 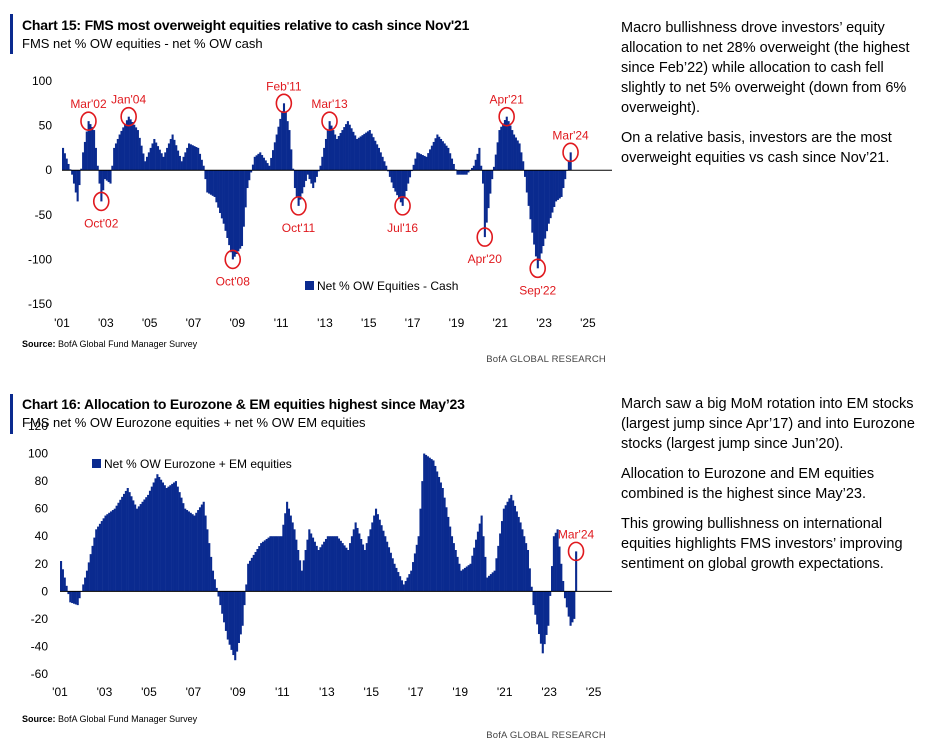 I want to click on y-tick-label: -100, so click(x=40, y=259).